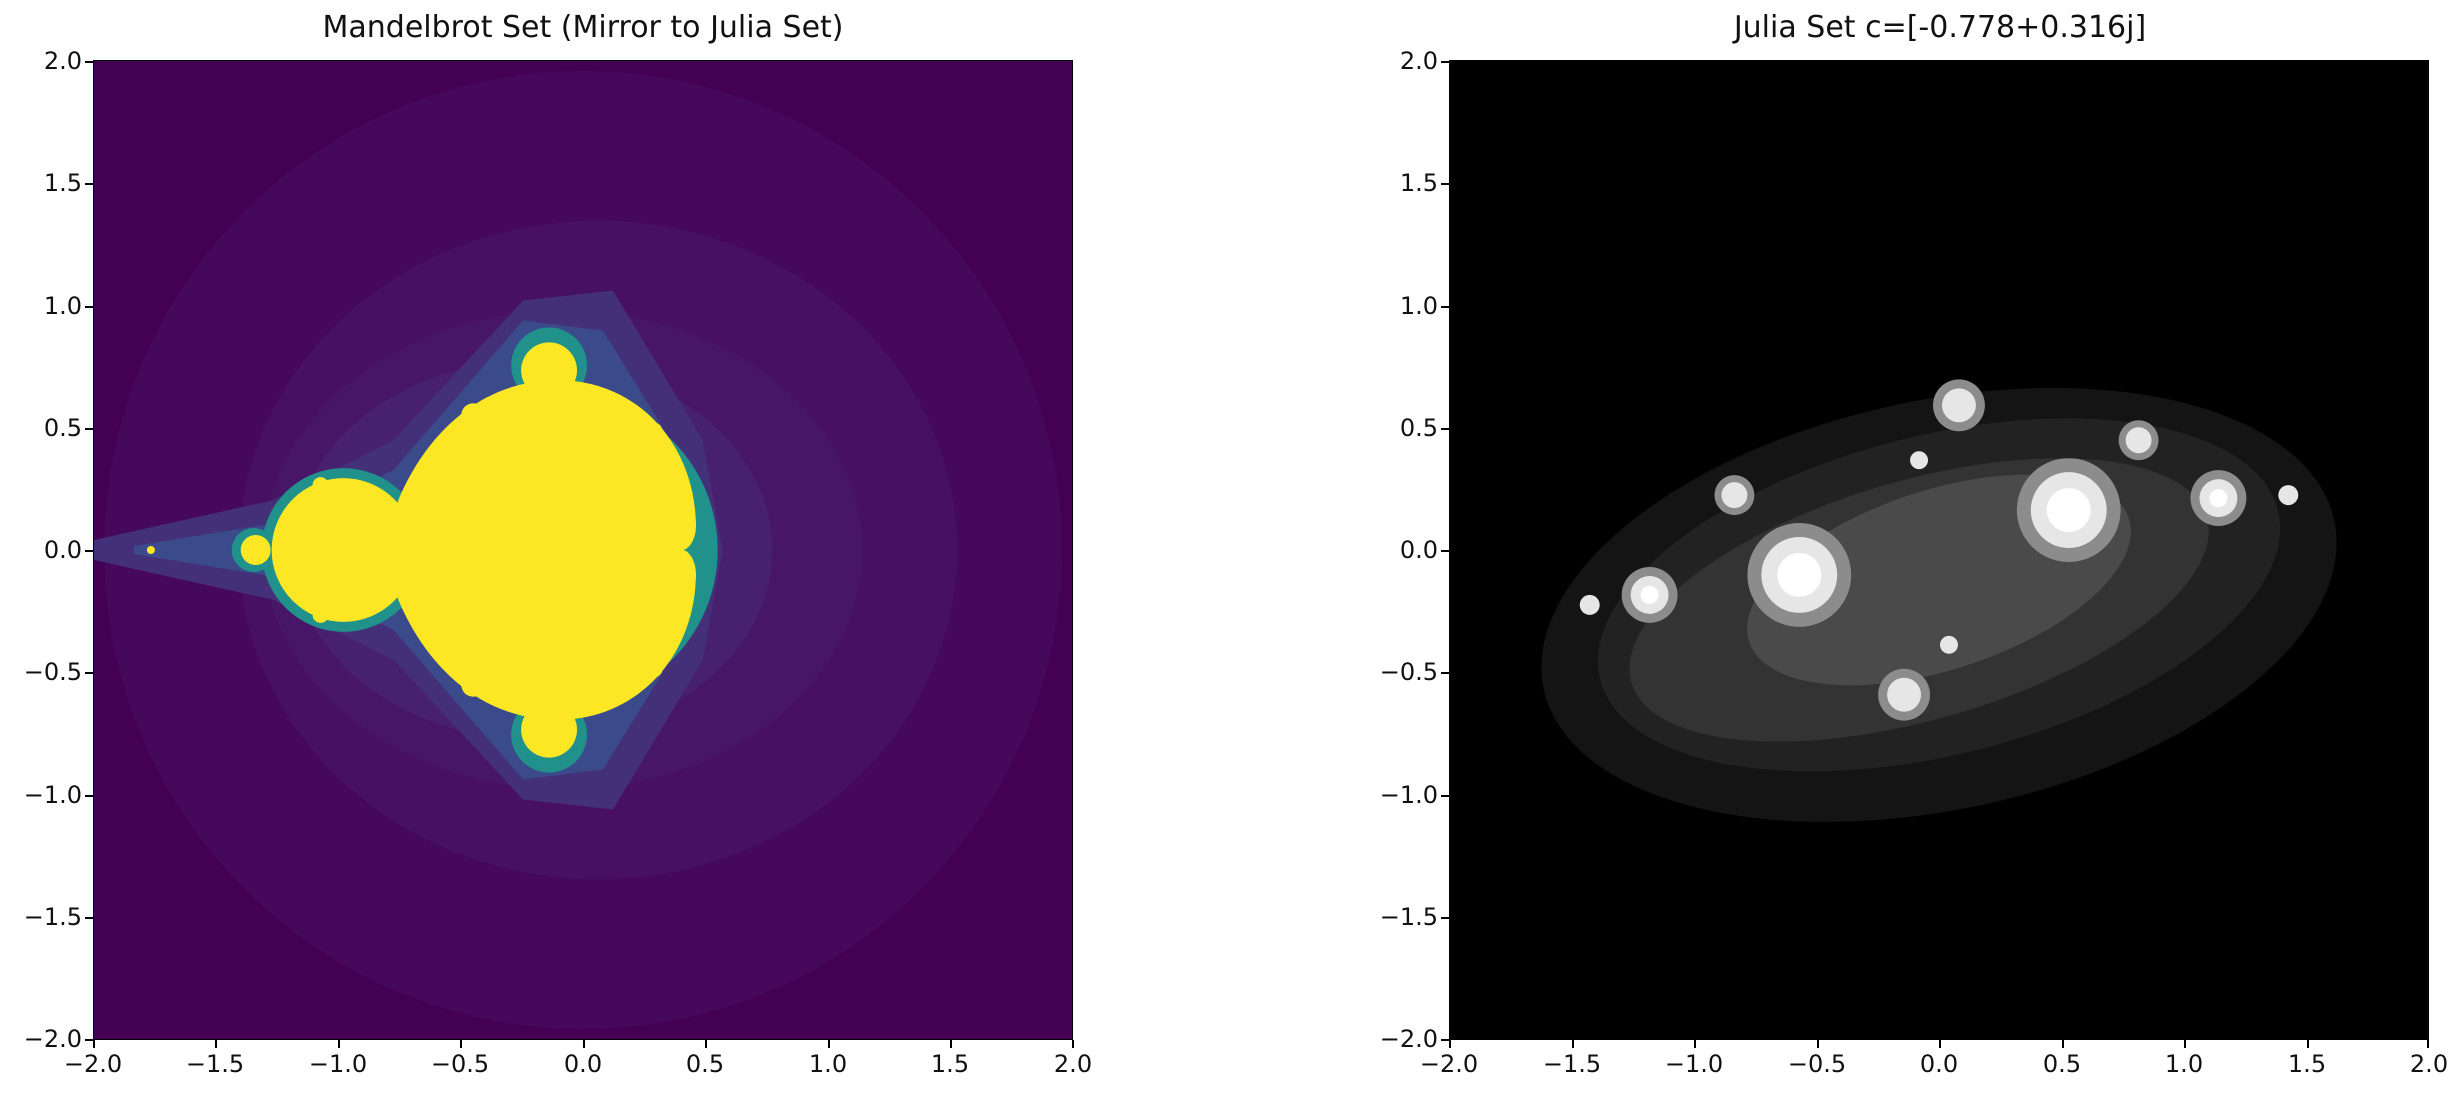  Describe the element at coordinates (1940, 27) in the screenshot. I see `julia-title: Julia Set c=[-0.778+0.316j]` at that location.